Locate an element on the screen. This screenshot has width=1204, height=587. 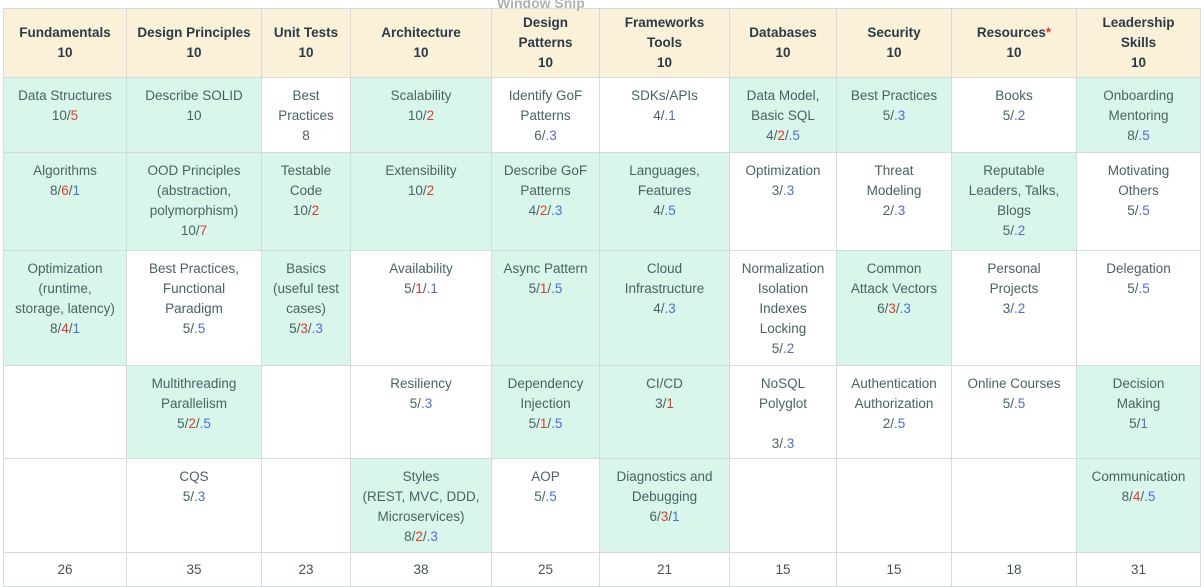
score-segment: 6 is located at coordinates (653, 516).